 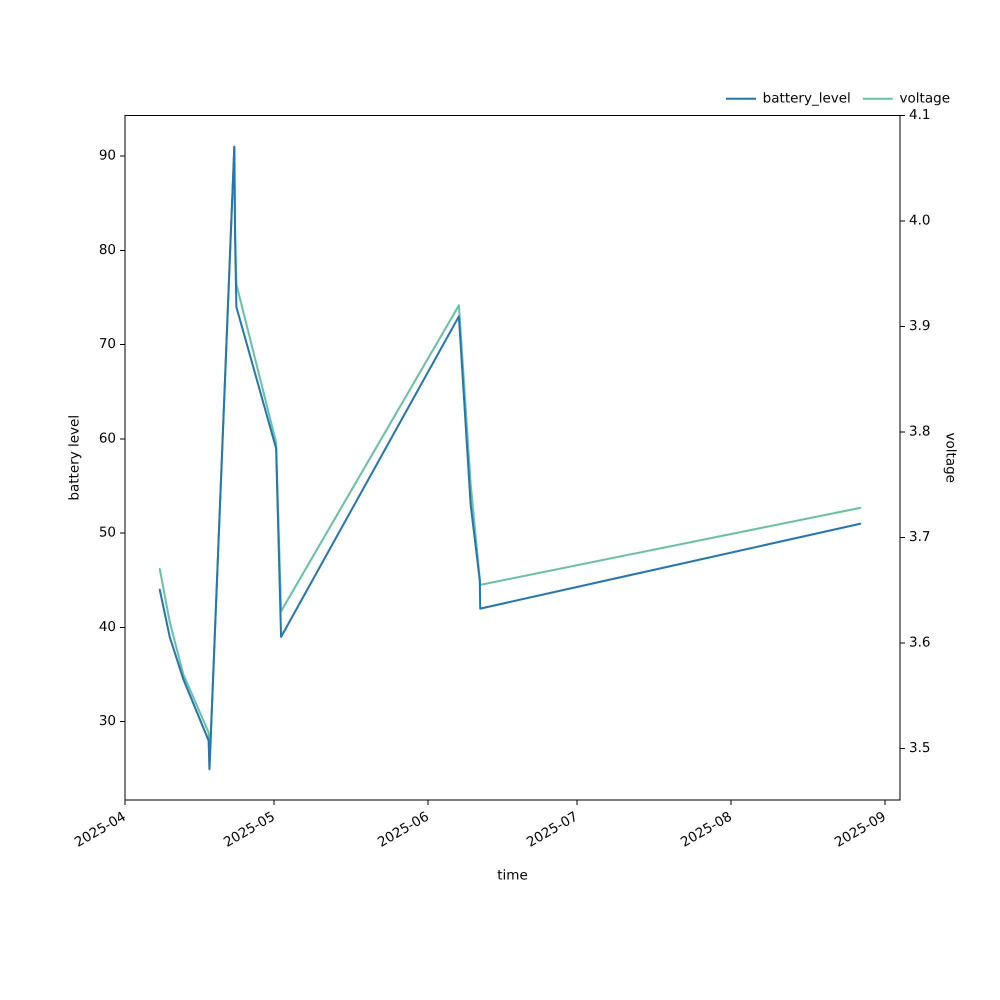 What do you see at coordinates (107, 344) in the screenshot?
I see `y-tick-label: 70` at bounding box center [107, 344].